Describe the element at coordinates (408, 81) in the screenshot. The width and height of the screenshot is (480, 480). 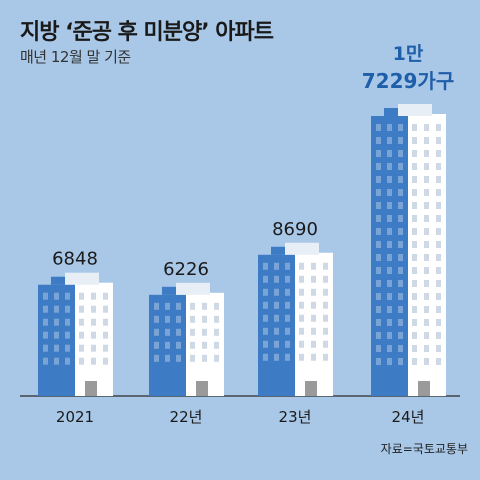
I see `data-label-3-line2: 7229가구` at that location.